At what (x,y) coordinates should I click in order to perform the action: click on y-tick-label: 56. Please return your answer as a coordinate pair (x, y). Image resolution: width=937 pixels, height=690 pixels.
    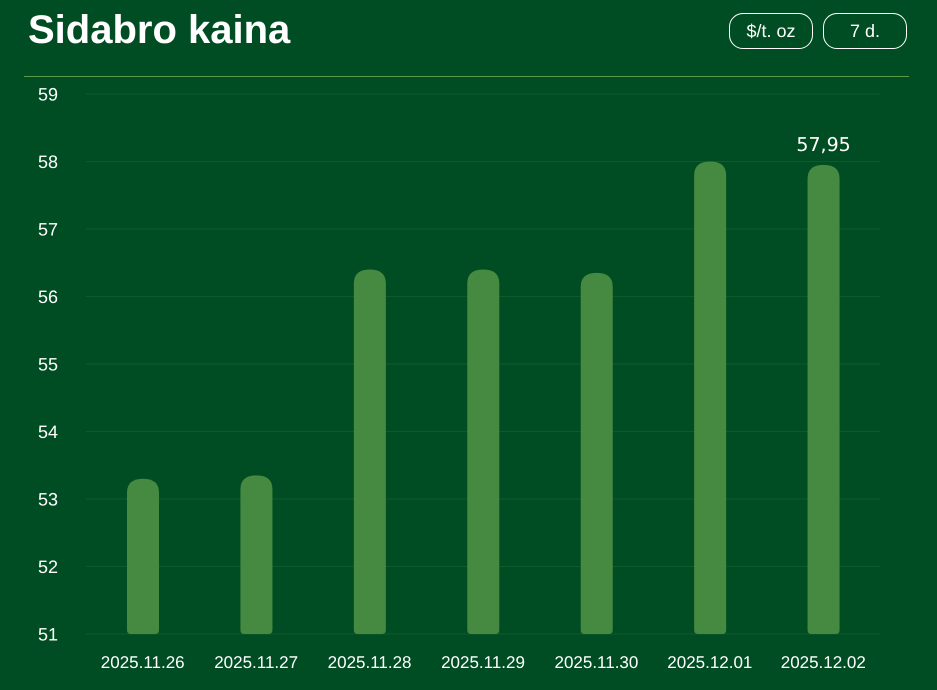
    Looking at the image, I should click on (48, 296).